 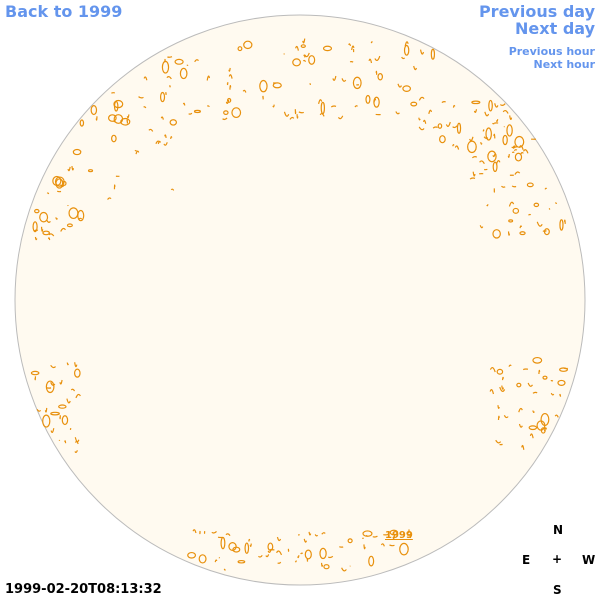 I want to click on previous-hour-link: Previous hour, so click(x=551, y=51).